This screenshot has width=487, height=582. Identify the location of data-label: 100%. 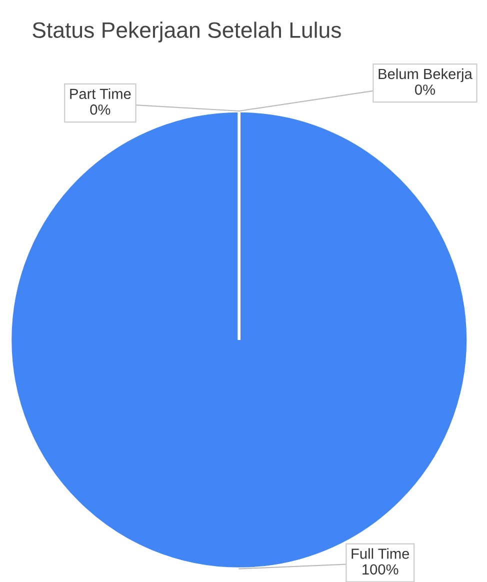
(380, 569).